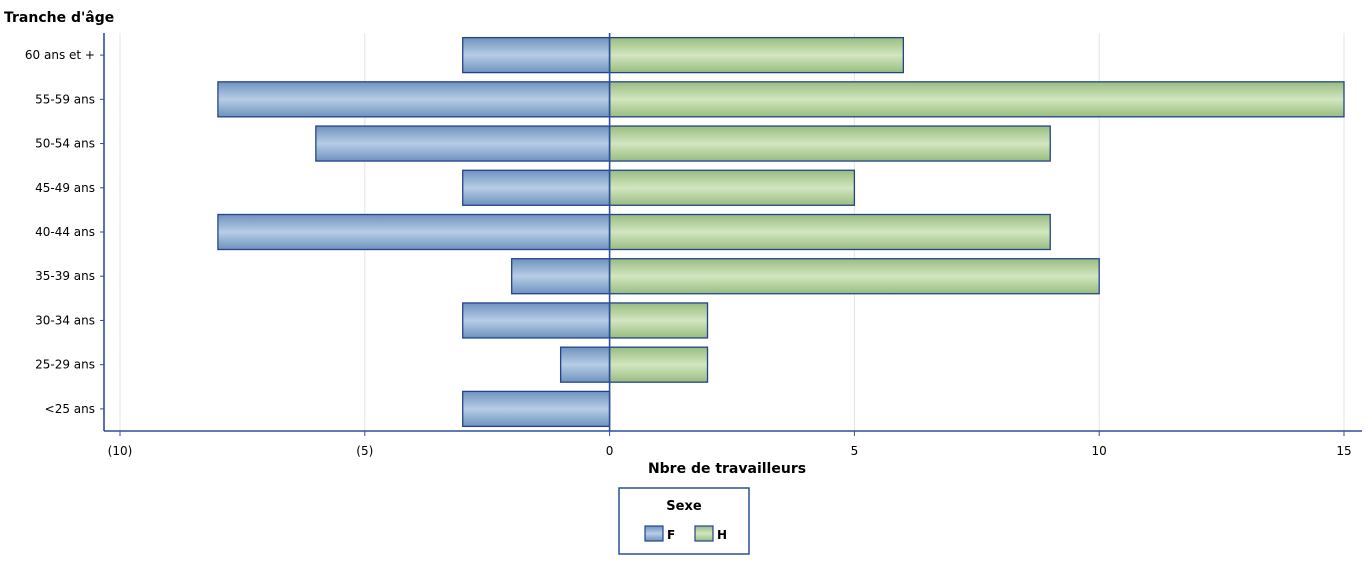 This screenshot has width=1368, height=561. Describe the element at coordinates (65, 232) in the screenshot. I see `y-tick-label: 40-44 ans` at that location.